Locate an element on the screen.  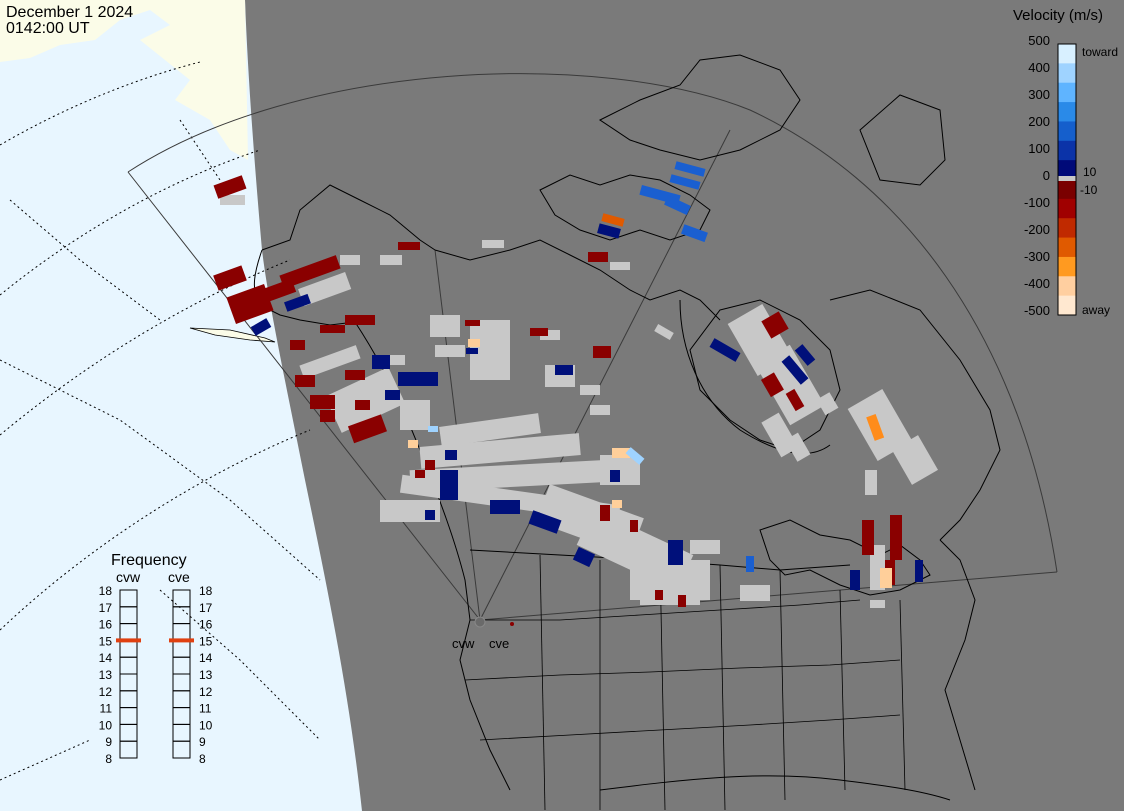
velocity-tick-label: 200 is located at coordinates (1039, 121).